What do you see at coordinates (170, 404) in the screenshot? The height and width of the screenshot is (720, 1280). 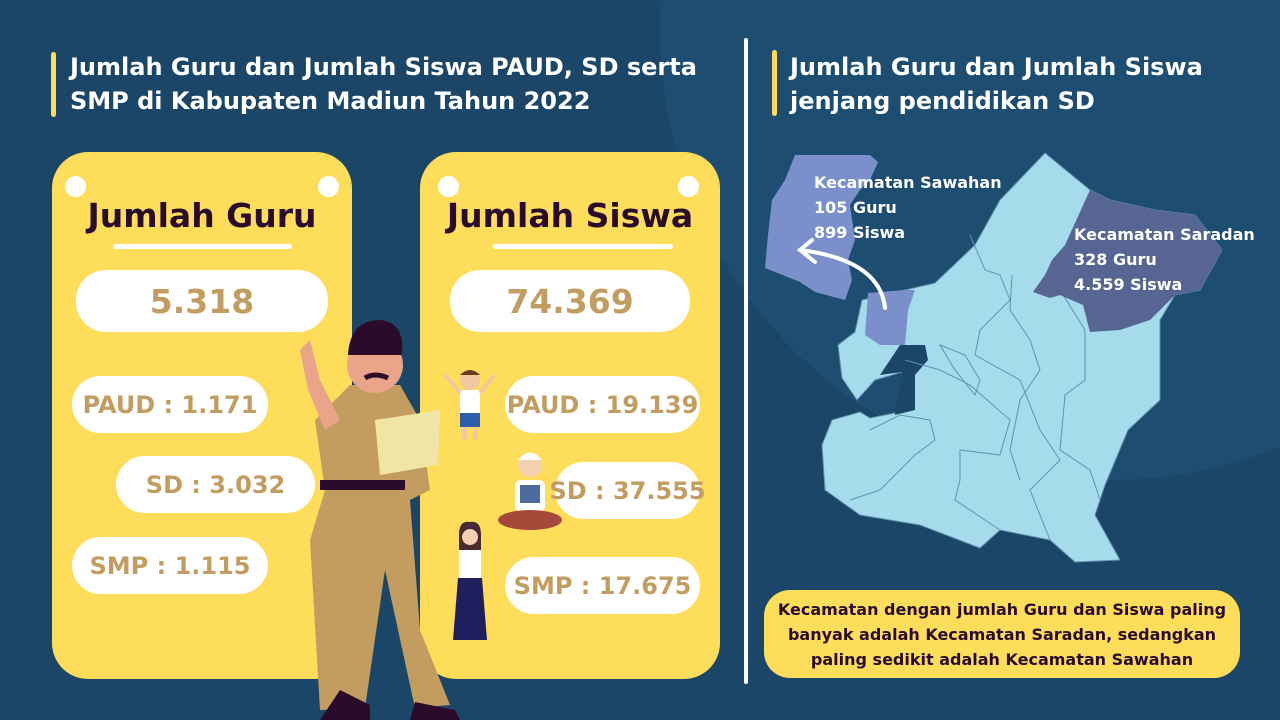 I see `guru-paud: PAUD : 1.171` at bounding box center [170, 404].